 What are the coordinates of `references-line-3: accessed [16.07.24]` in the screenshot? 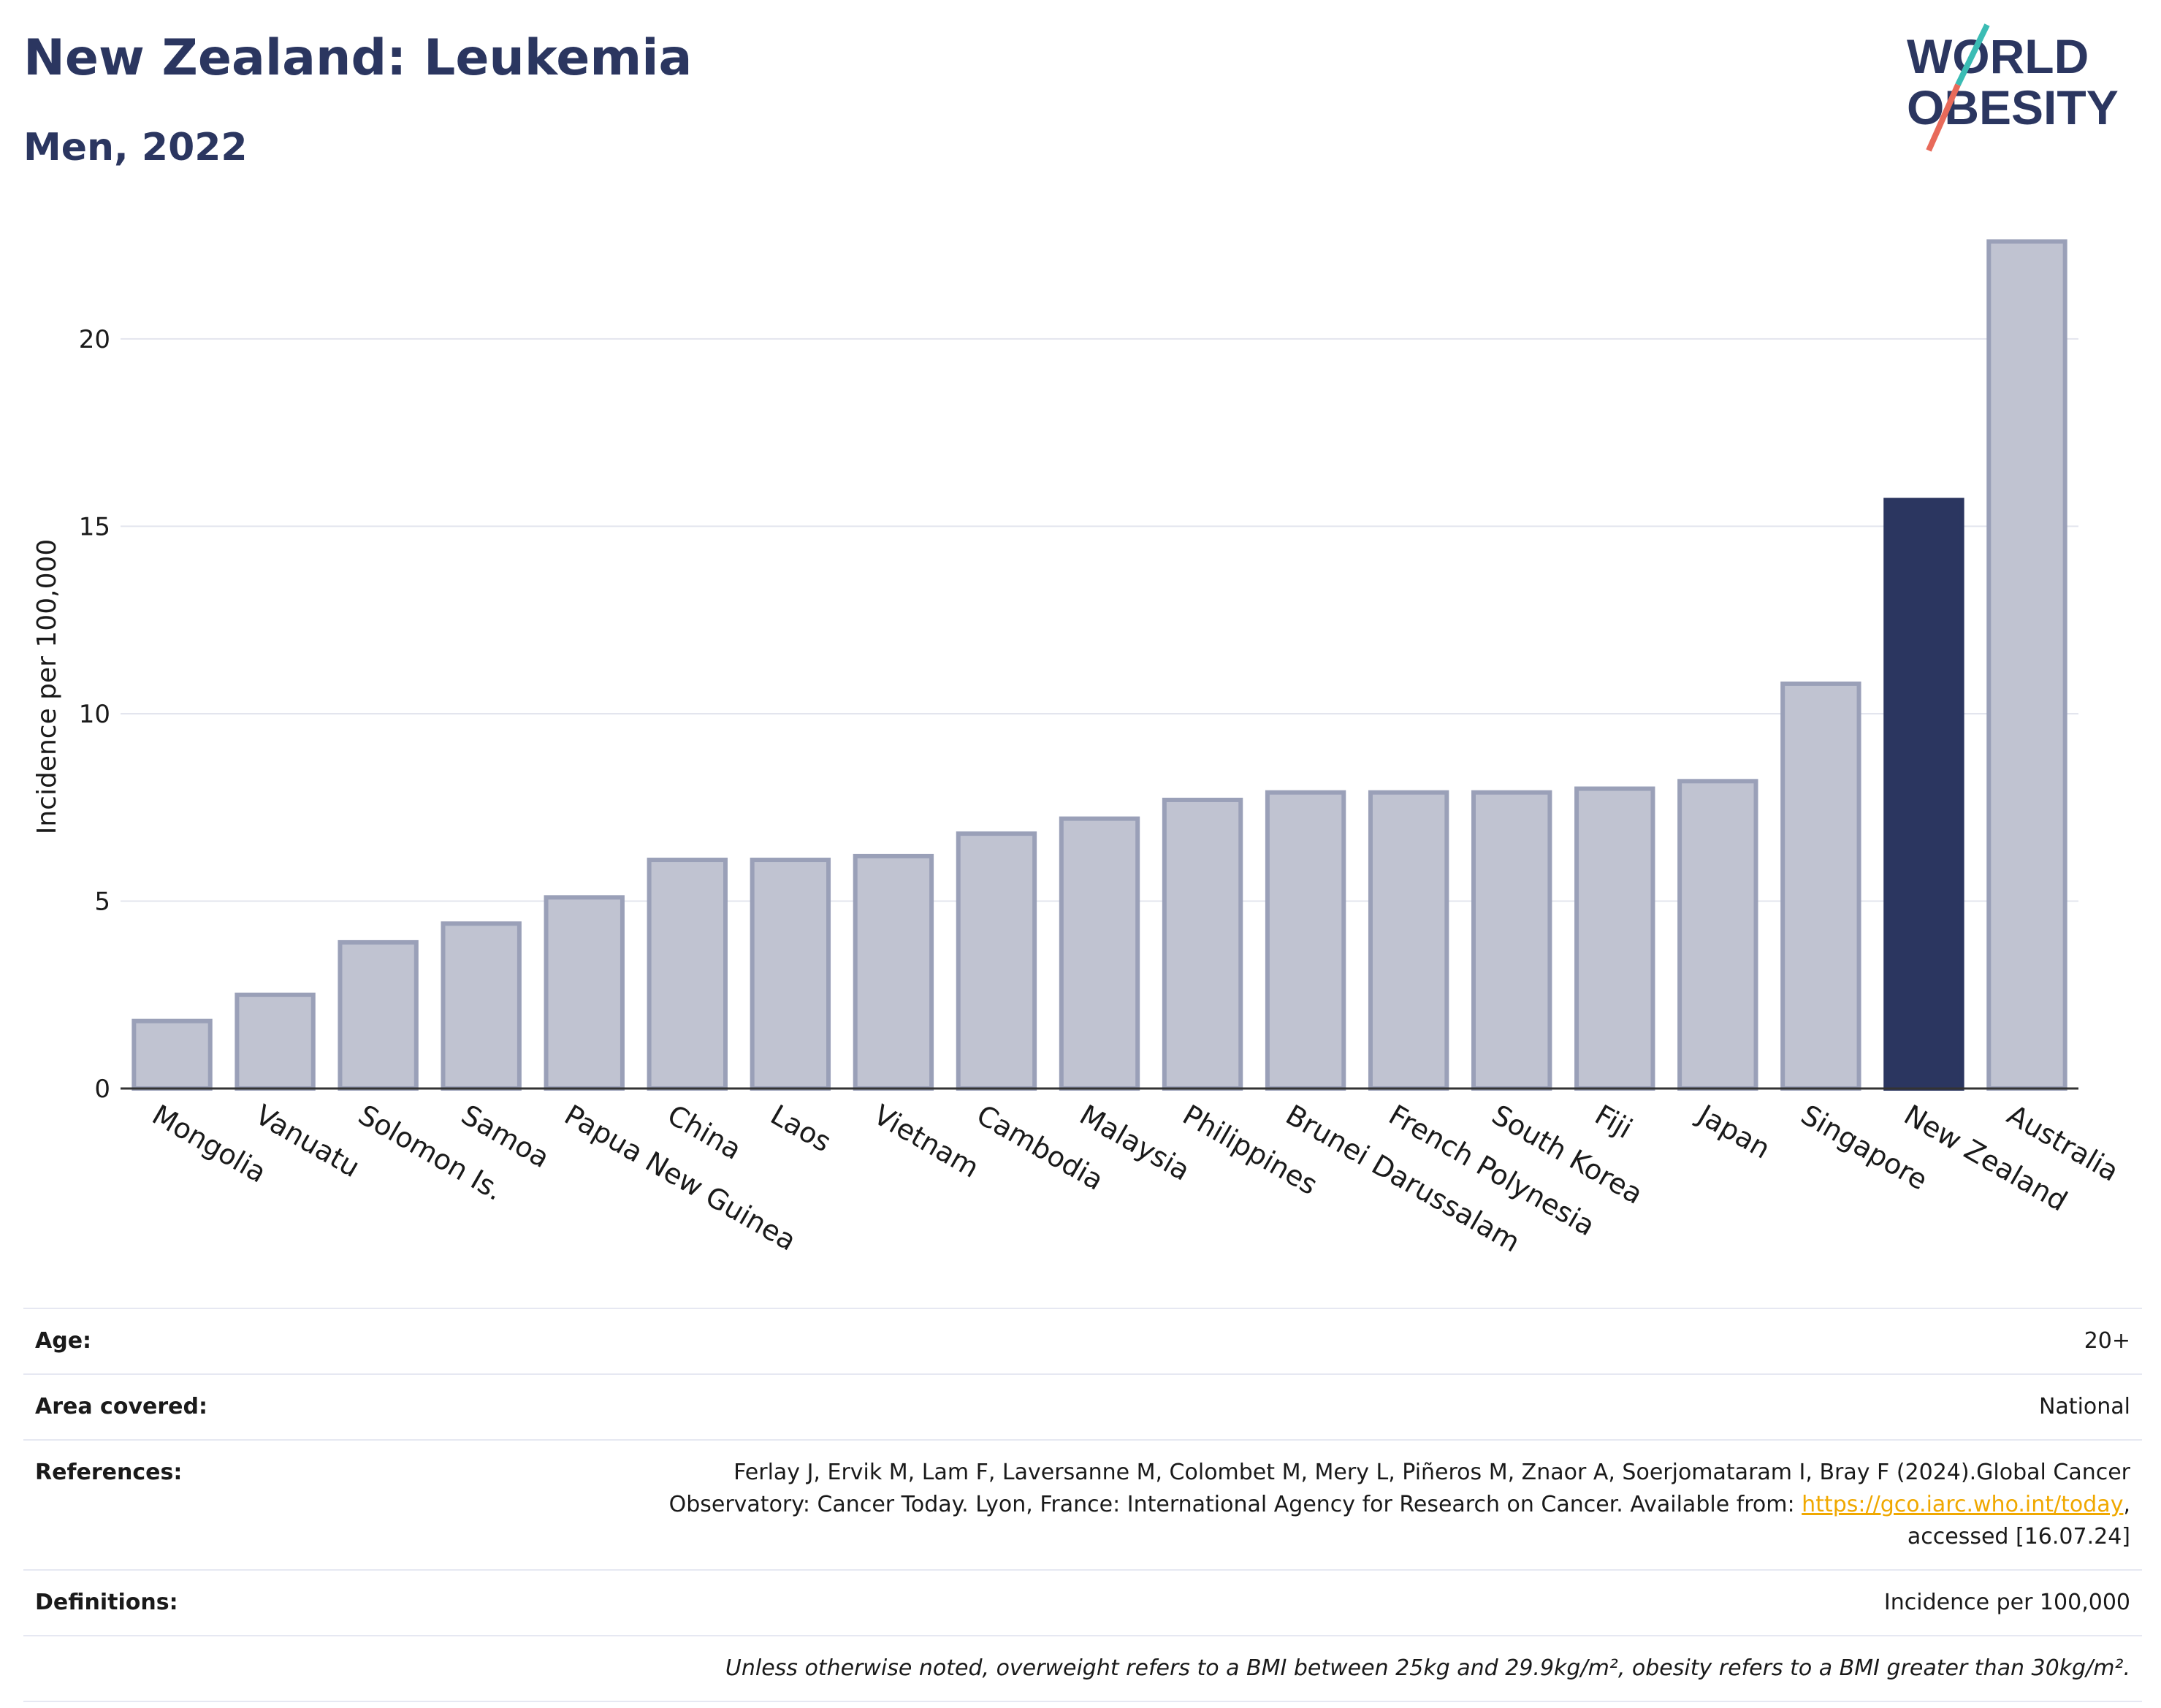 It's located at (2019, 1536).